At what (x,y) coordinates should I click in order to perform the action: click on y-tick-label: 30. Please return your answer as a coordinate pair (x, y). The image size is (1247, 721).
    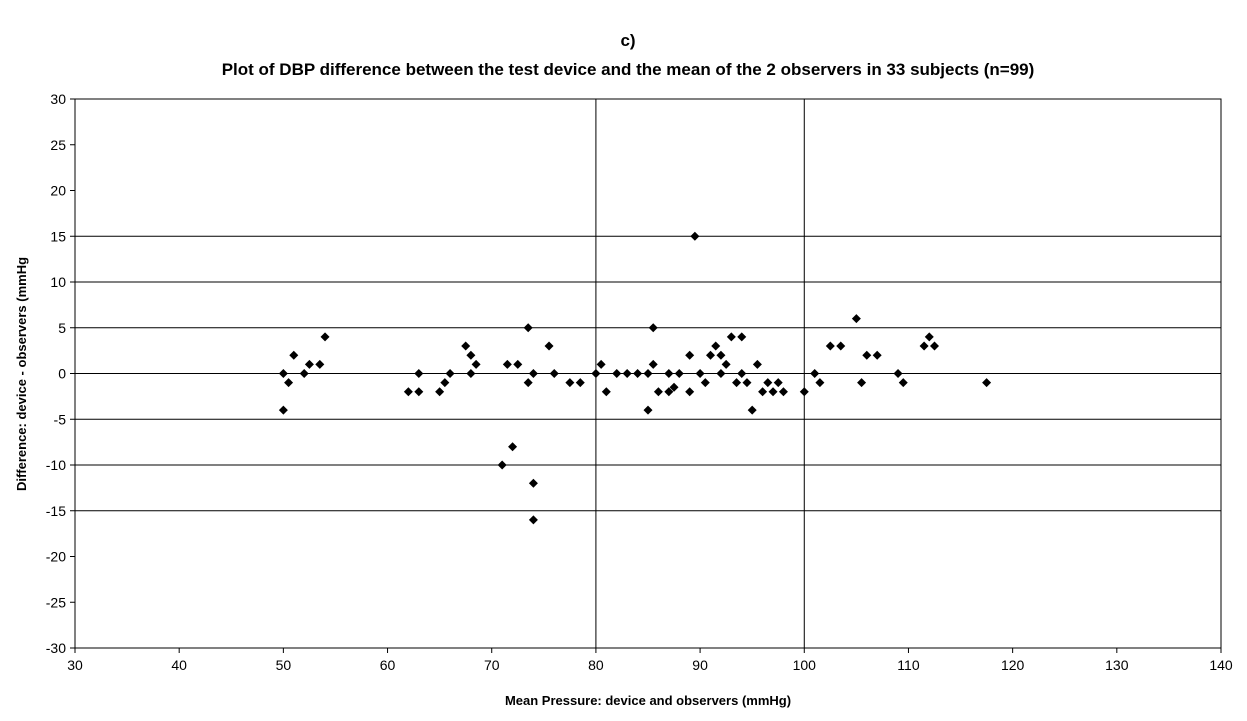
    Looking at the image, I should click on (58, 99).